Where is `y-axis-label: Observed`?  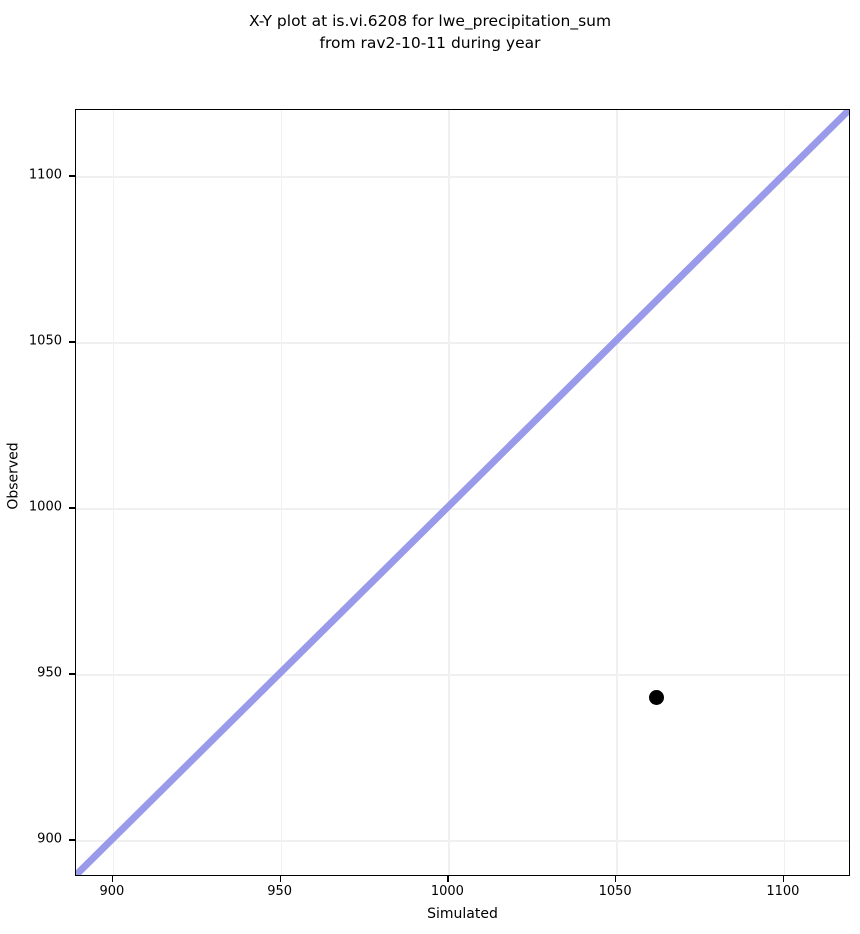
y-axis-label: Observed is located at coordinates (14, 467).